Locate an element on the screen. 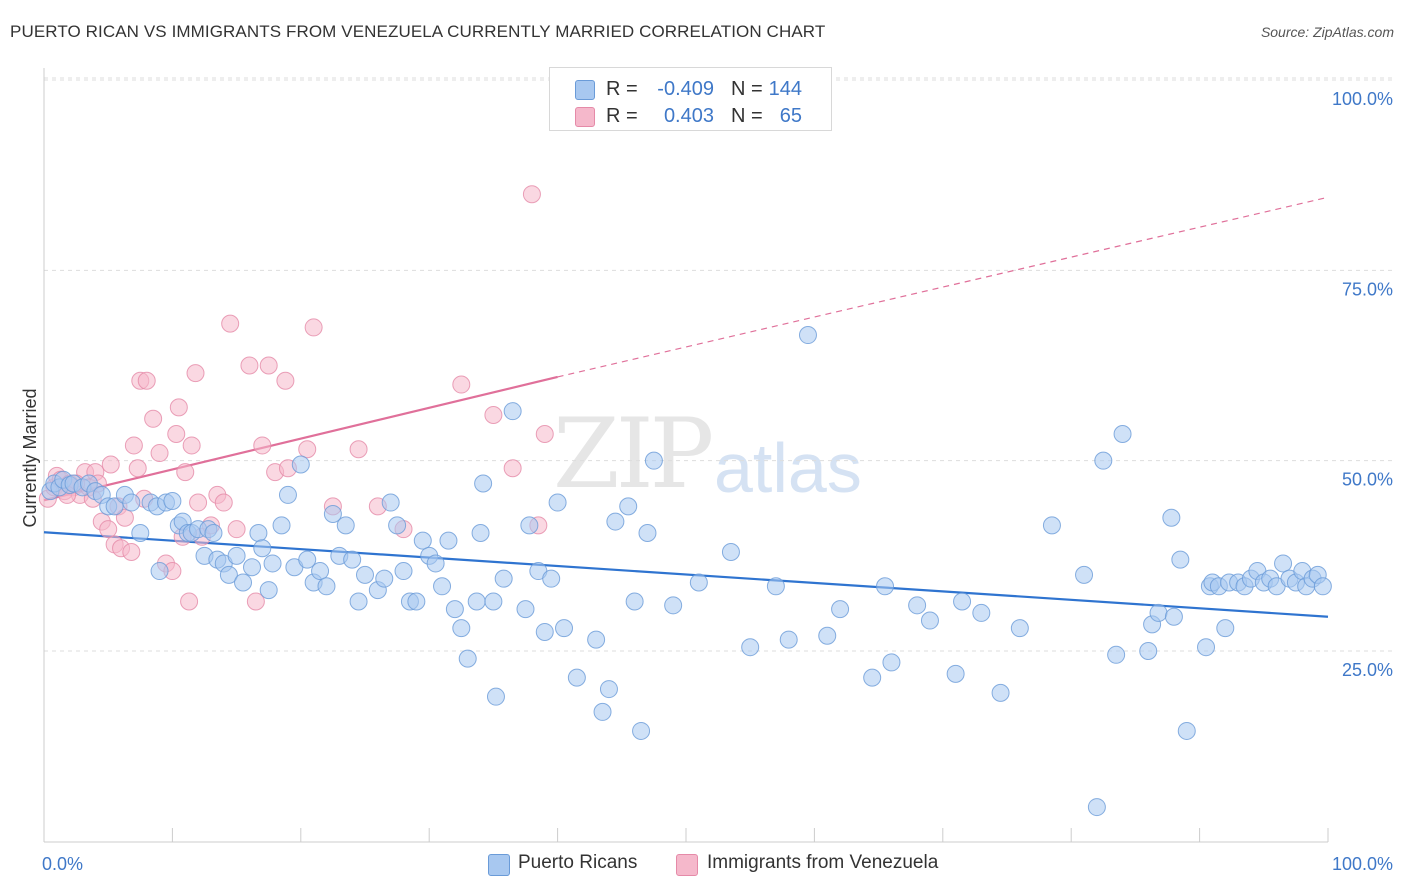 Image resolution: width=1406 pixels, height=892 pixels. legend-swatch-venezuela is located at coordinates (687, 865).